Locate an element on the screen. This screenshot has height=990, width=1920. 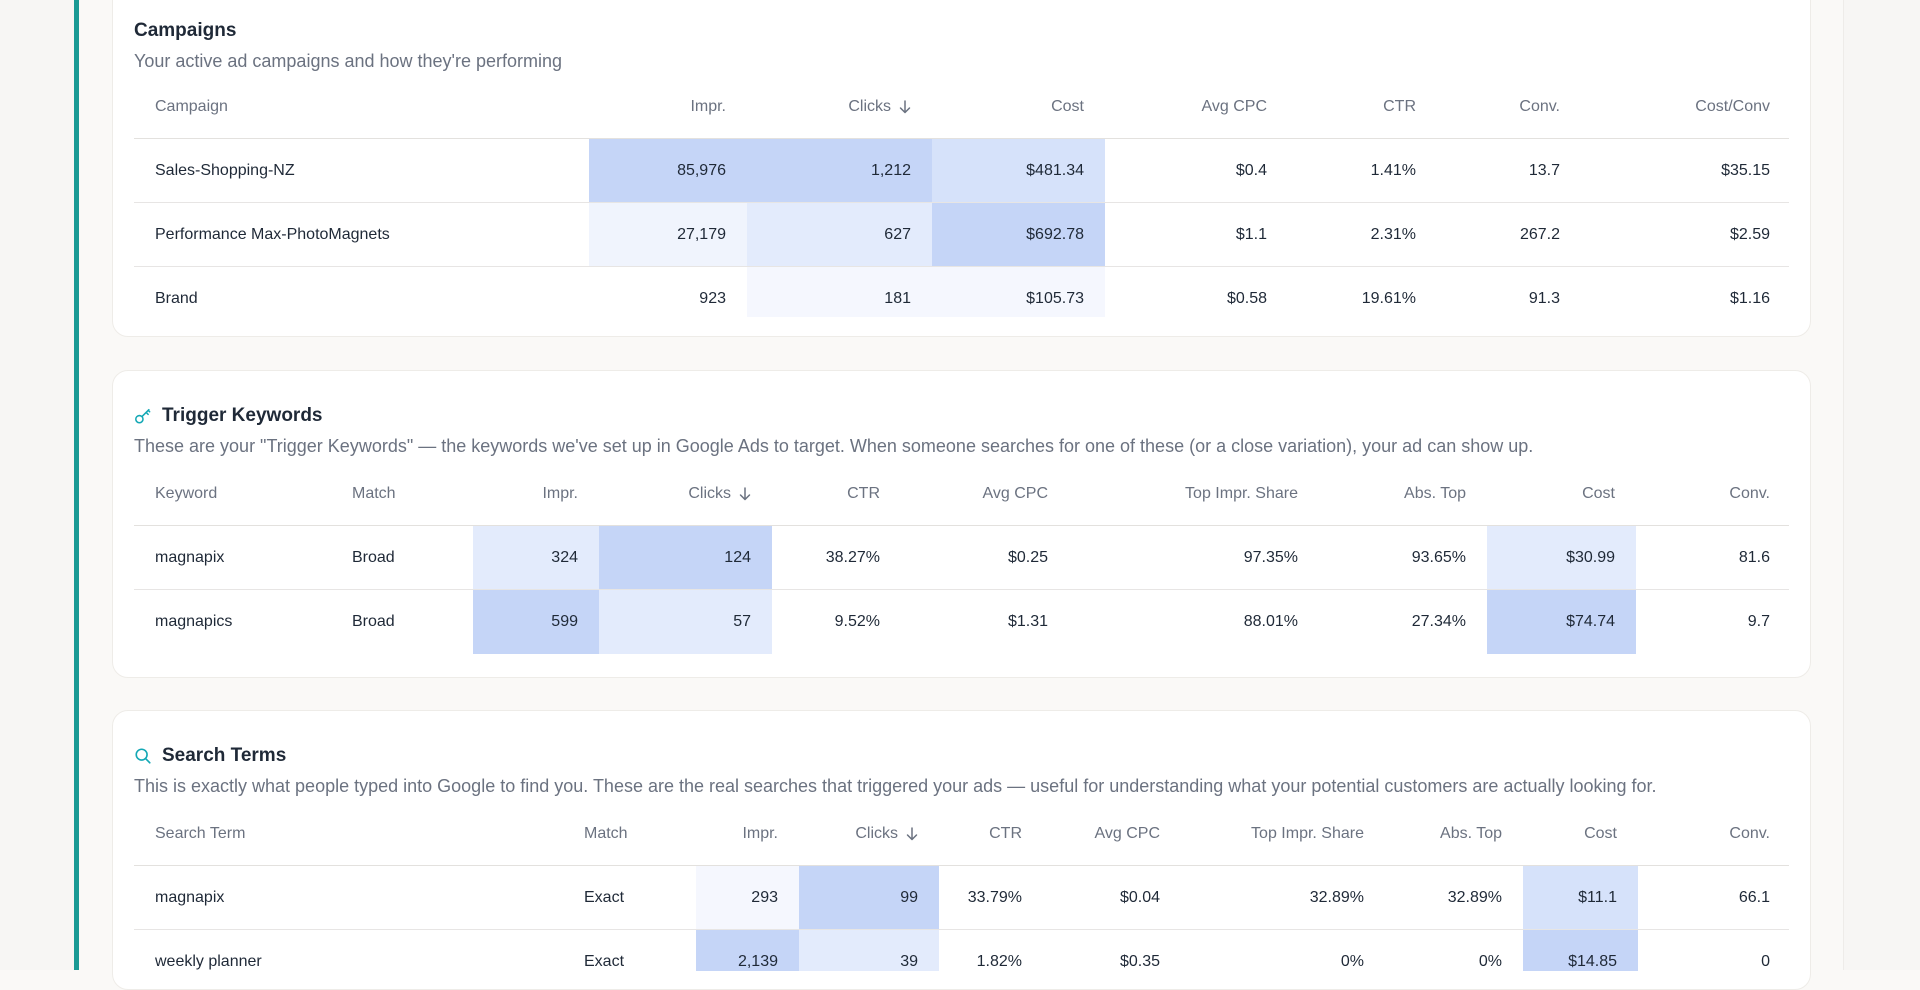
cost-cell: $14.85 is located at coordinates (1580, 950).